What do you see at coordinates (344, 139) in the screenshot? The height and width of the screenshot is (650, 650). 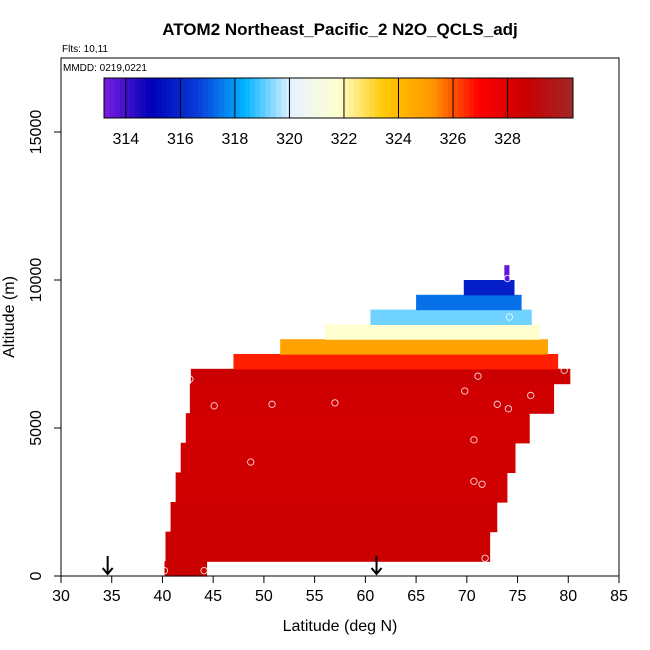 I see `colorbar-tick-label: 322` at bounding box center [344, 139].